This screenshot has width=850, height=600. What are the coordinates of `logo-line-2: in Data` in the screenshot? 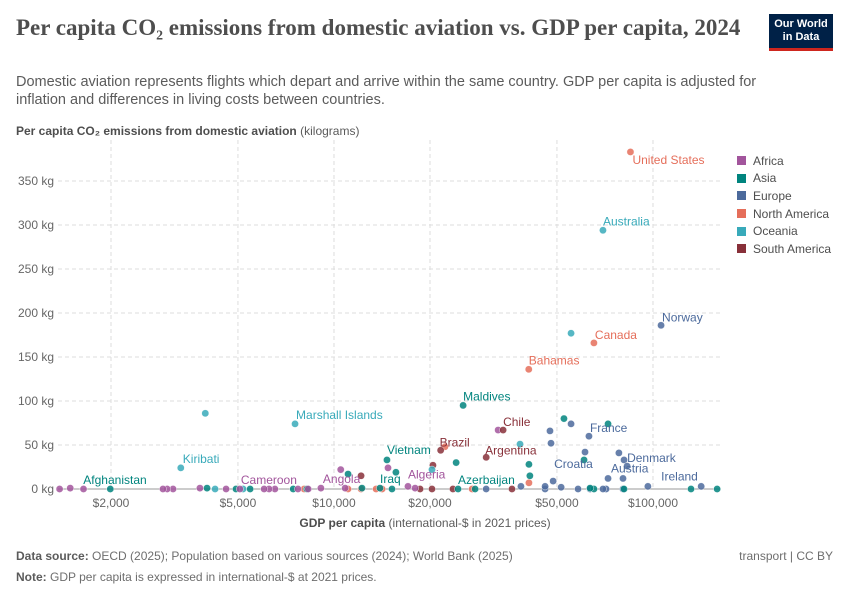 It's located at (801, 37).